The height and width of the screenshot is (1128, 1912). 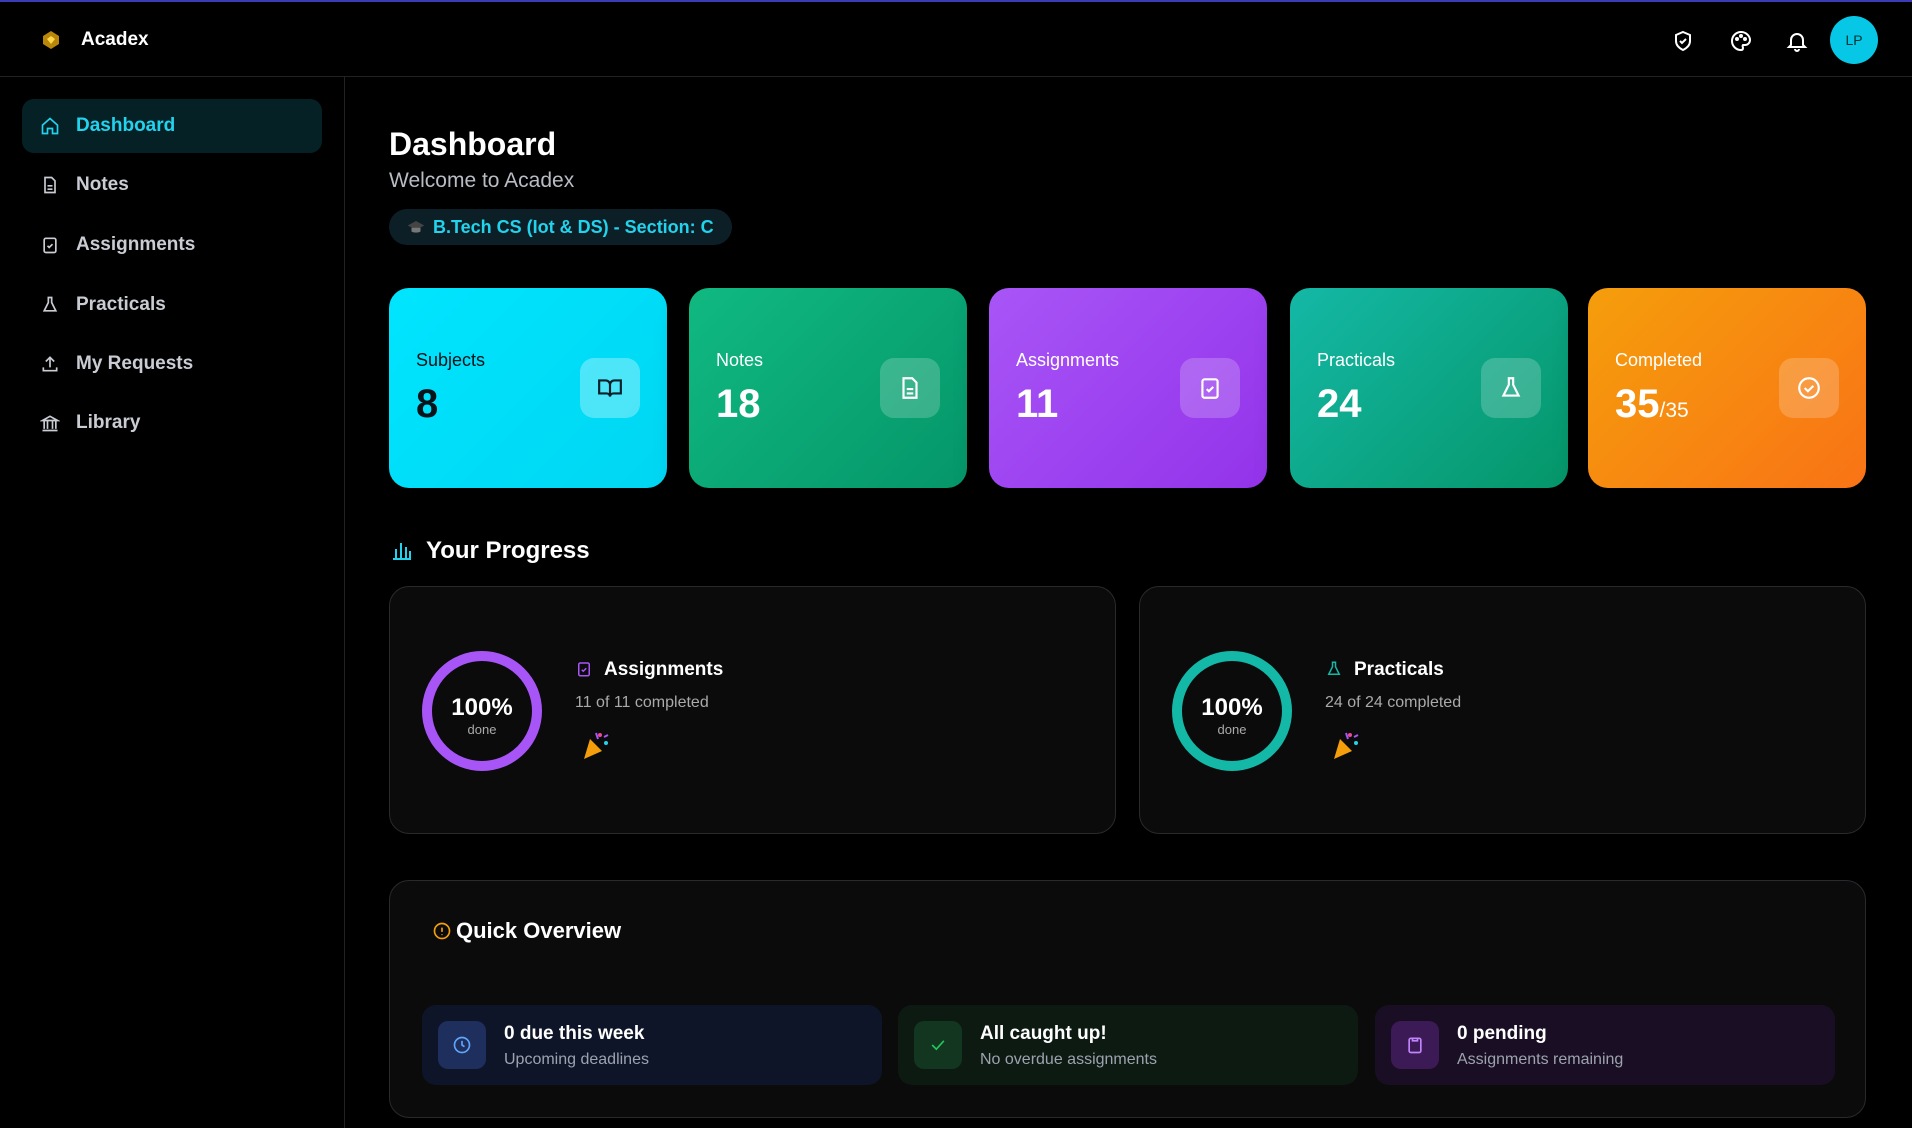 What do you see at coordinates (108, 422) in the screenshot?
I see `nav-label: Library` at bounding box center [108, 422].